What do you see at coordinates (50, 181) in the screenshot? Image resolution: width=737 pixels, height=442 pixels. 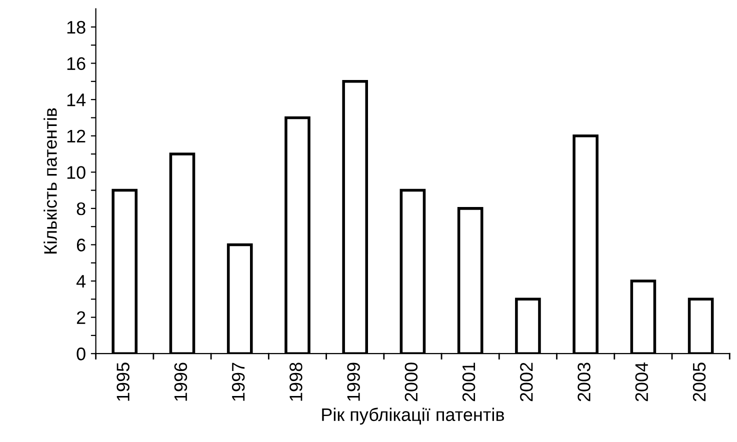 I see `y-axis-title: Кількість патентів` at bounding box center [50, 181].